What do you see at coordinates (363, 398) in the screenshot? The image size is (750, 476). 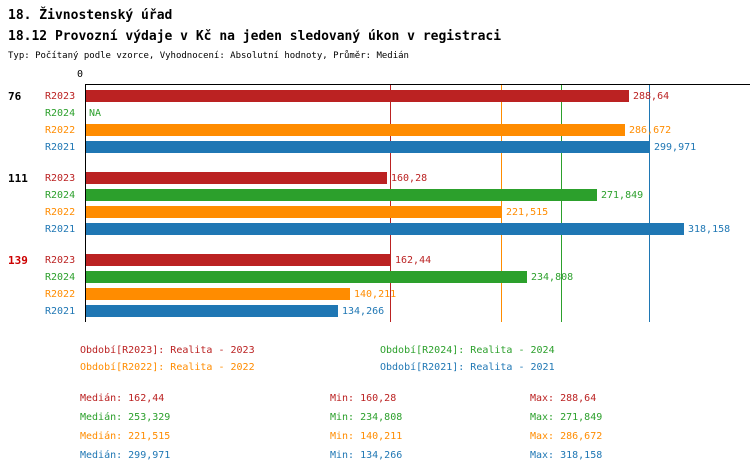 I see `stat-min-R2023: Min: 160,28` at bounding box center [363, 398].